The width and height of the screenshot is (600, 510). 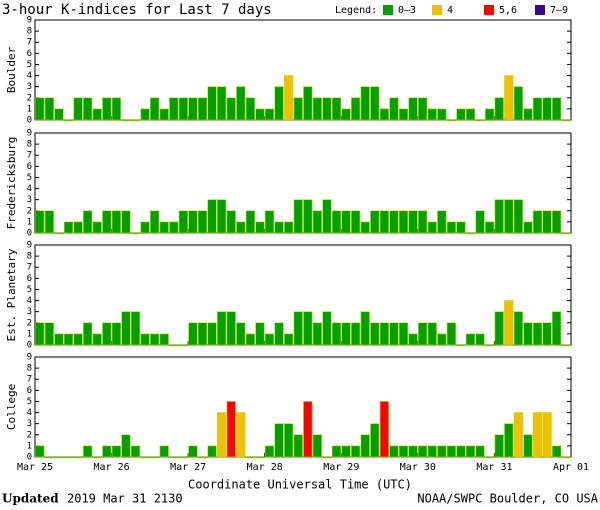 What do you see at coordinates (407, 10) in the screenshot?
I see `legend-item: 0–3` at bounding box center [407, 10].